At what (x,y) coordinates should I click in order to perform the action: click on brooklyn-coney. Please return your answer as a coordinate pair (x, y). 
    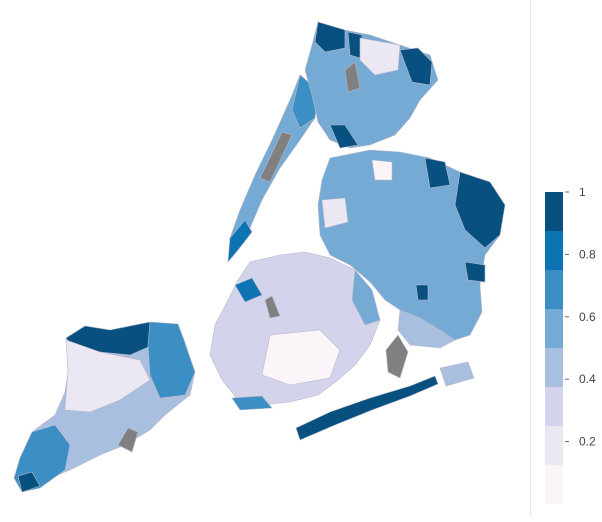
    Looking at the image, I should click on (252, 403).